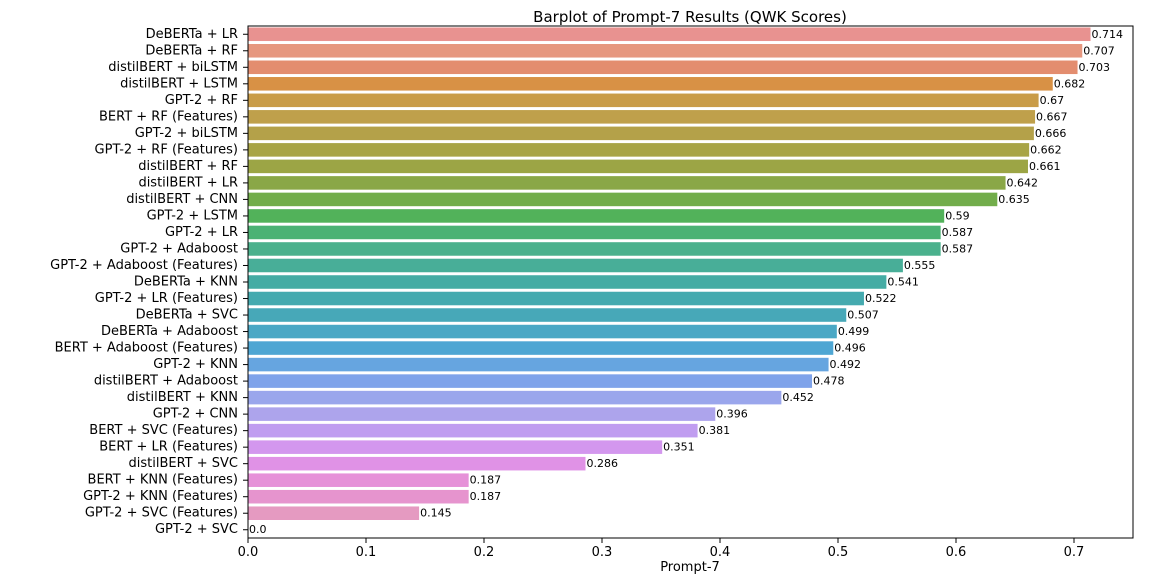  I want to click on x-tick-label: 0.4, so click(720, 552).